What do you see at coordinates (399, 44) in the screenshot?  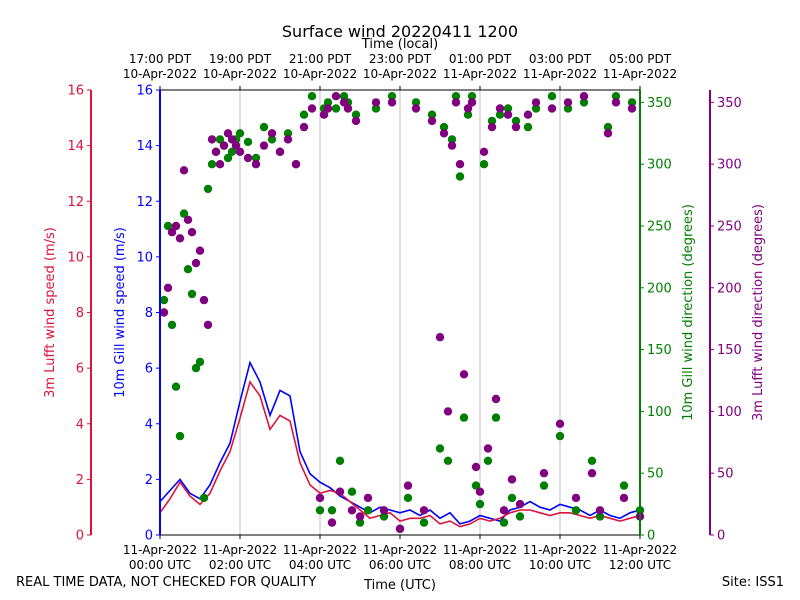 I see `top-axis-label: Time (local)` at bounding box center [399, 44].